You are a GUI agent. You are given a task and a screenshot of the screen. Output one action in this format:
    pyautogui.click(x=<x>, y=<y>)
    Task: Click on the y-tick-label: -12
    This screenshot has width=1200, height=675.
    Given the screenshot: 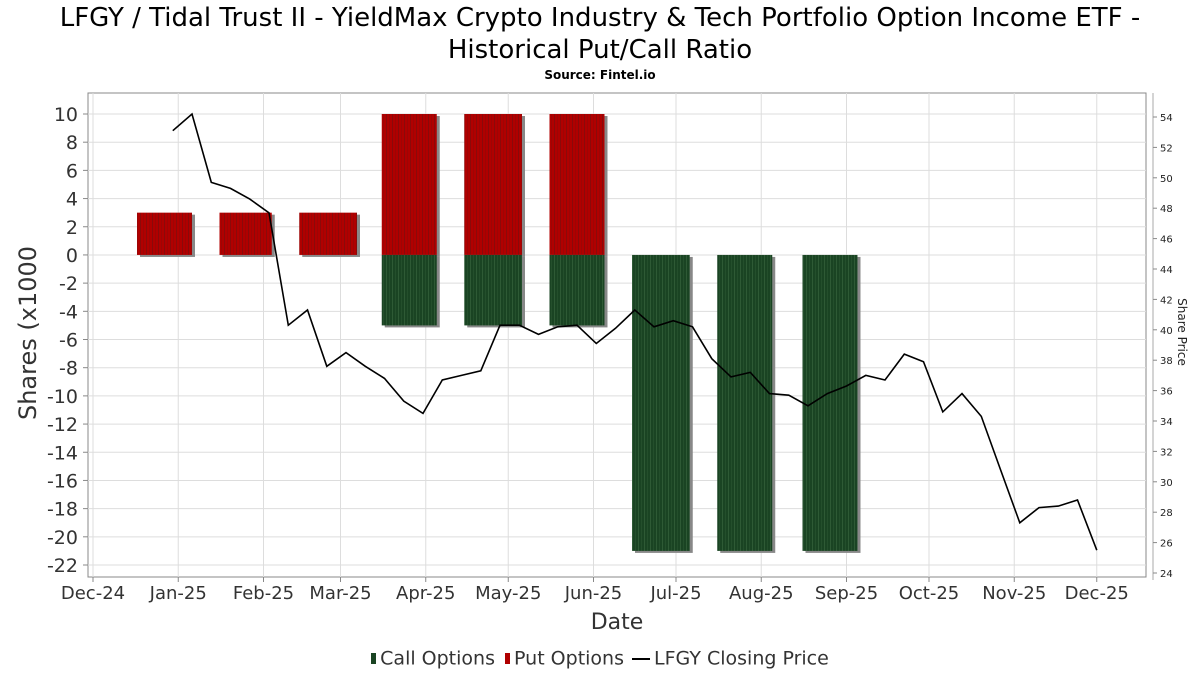 What is the action you would take?
    pyautogui.click(x=62, y=425)
    